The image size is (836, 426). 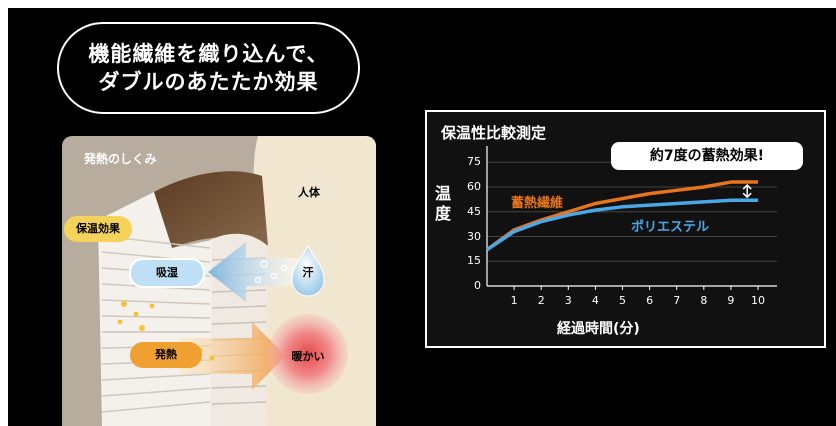 What do you see at coordinates (477, 285) in the screenshot?
I see `y-tick-label: 0` at bounding box center [477, 285].